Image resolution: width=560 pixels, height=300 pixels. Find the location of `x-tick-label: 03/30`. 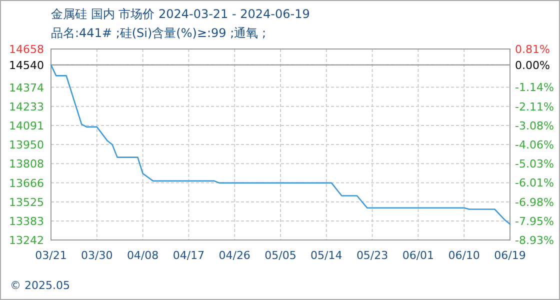

x-tick-label: 03/30 is located at coordinates (97, 255).